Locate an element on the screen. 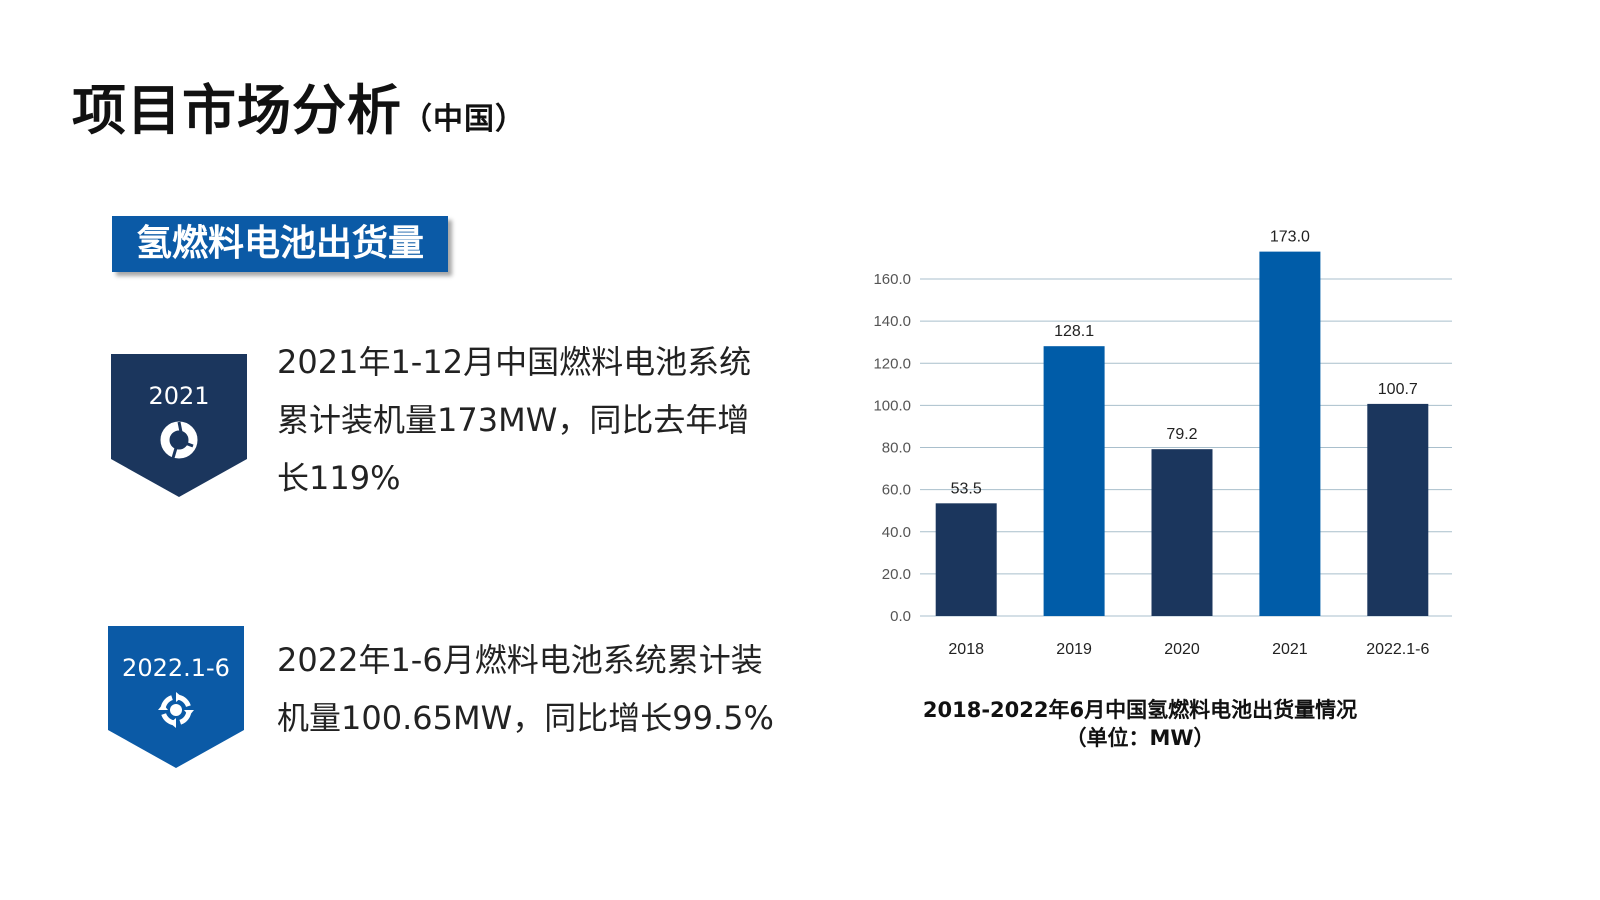 The height and width of the screenshot is (900, 1600). x-tick-label: 2018 is located at coordinates (966, 649).